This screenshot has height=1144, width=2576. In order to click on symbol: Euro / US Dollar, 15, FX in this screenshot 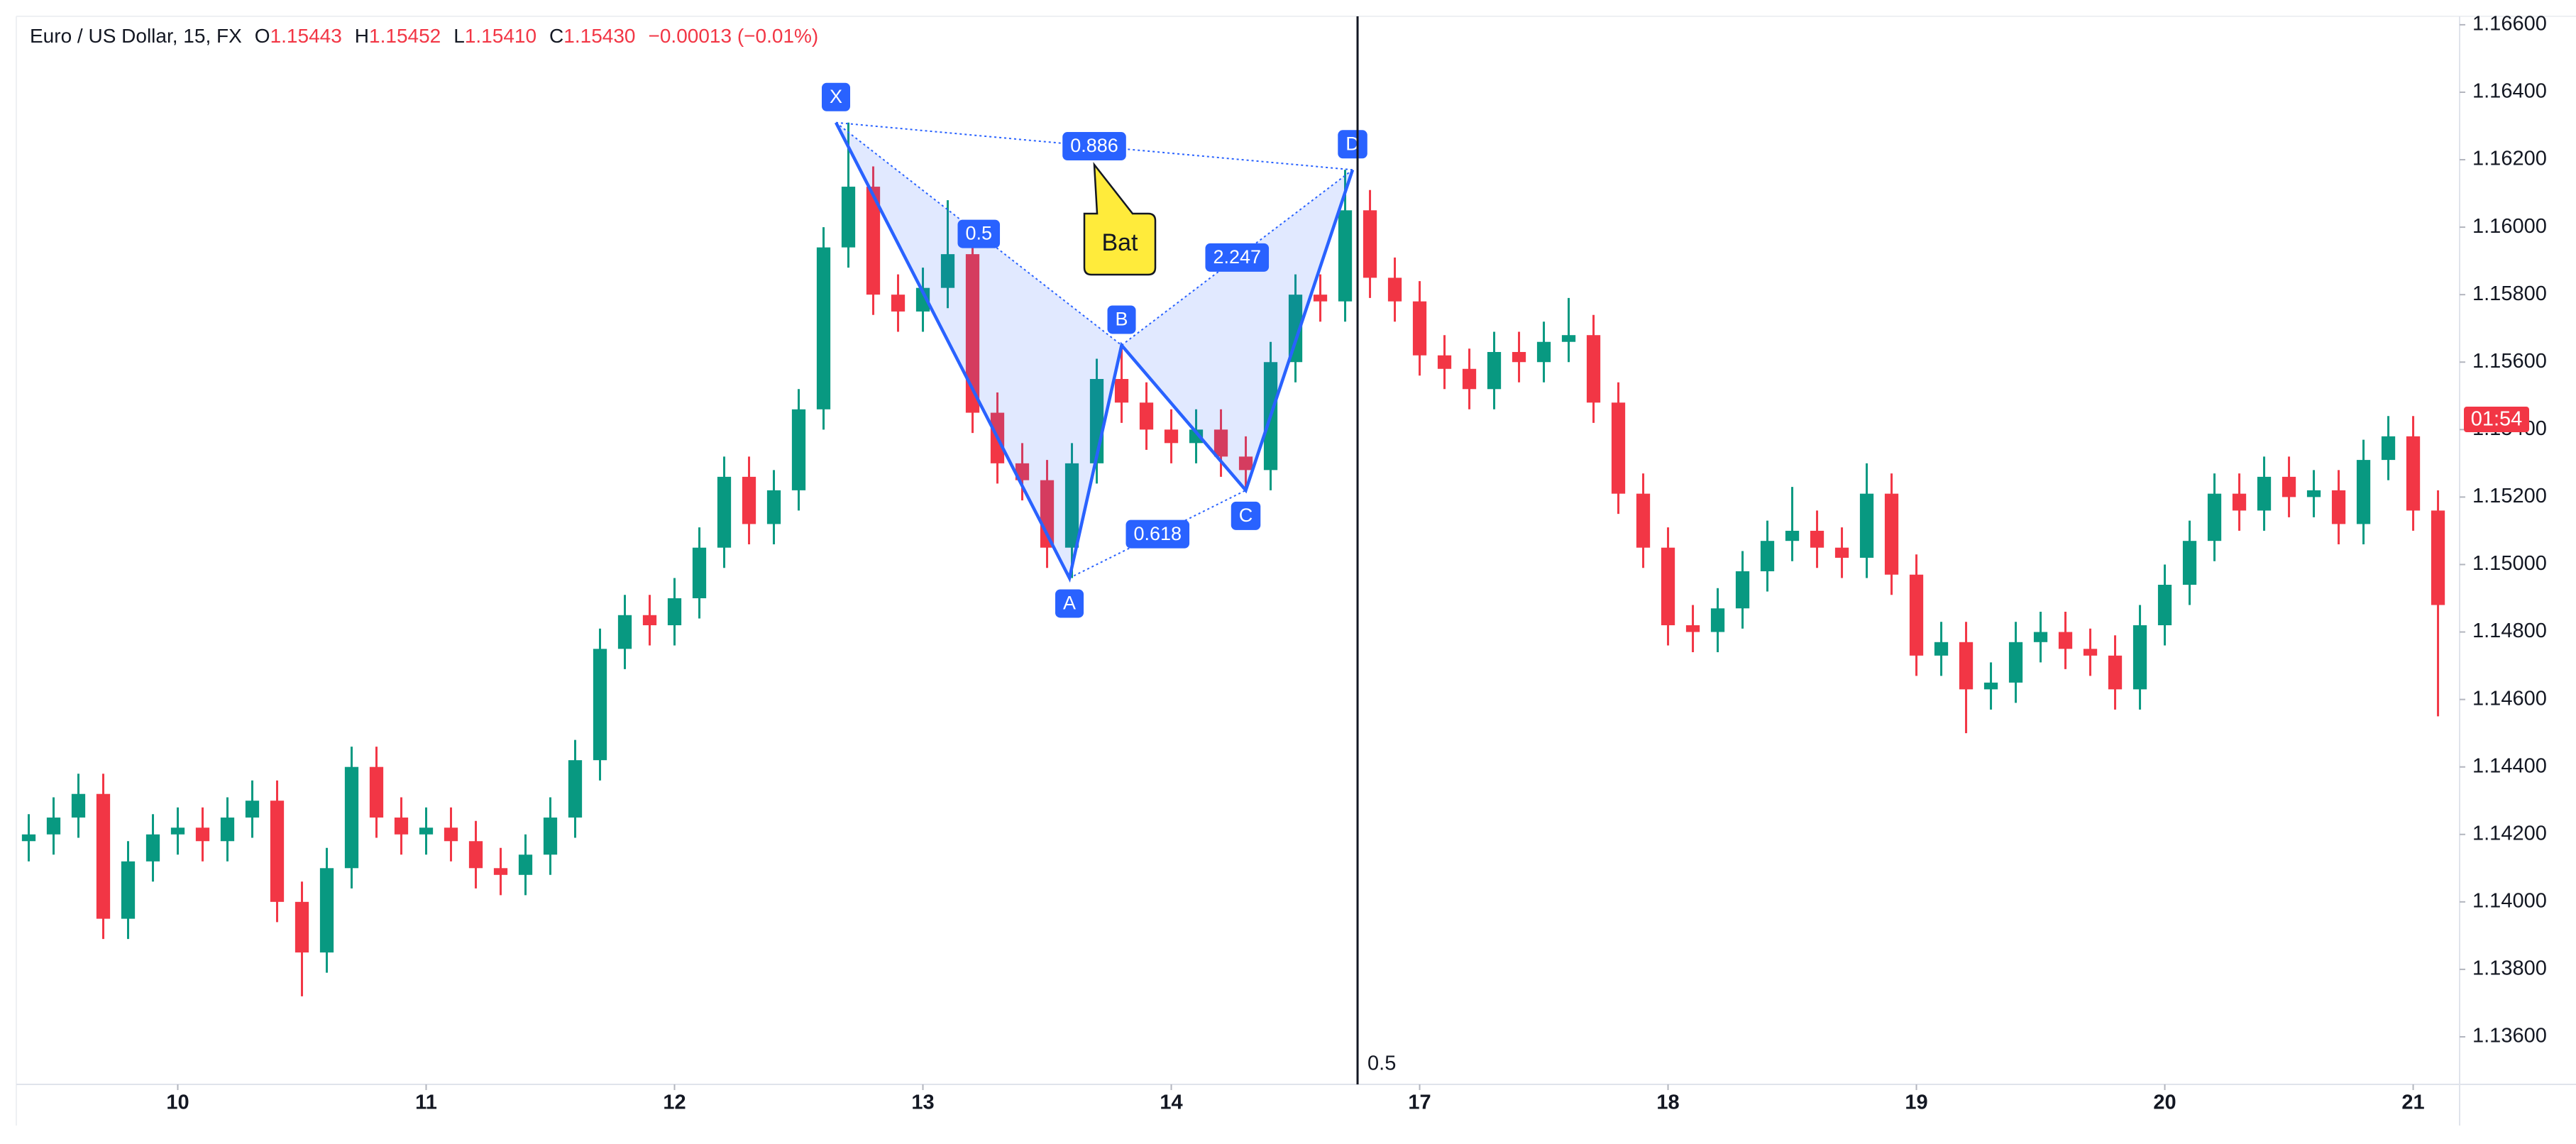, I will do `click(136, 36)`.